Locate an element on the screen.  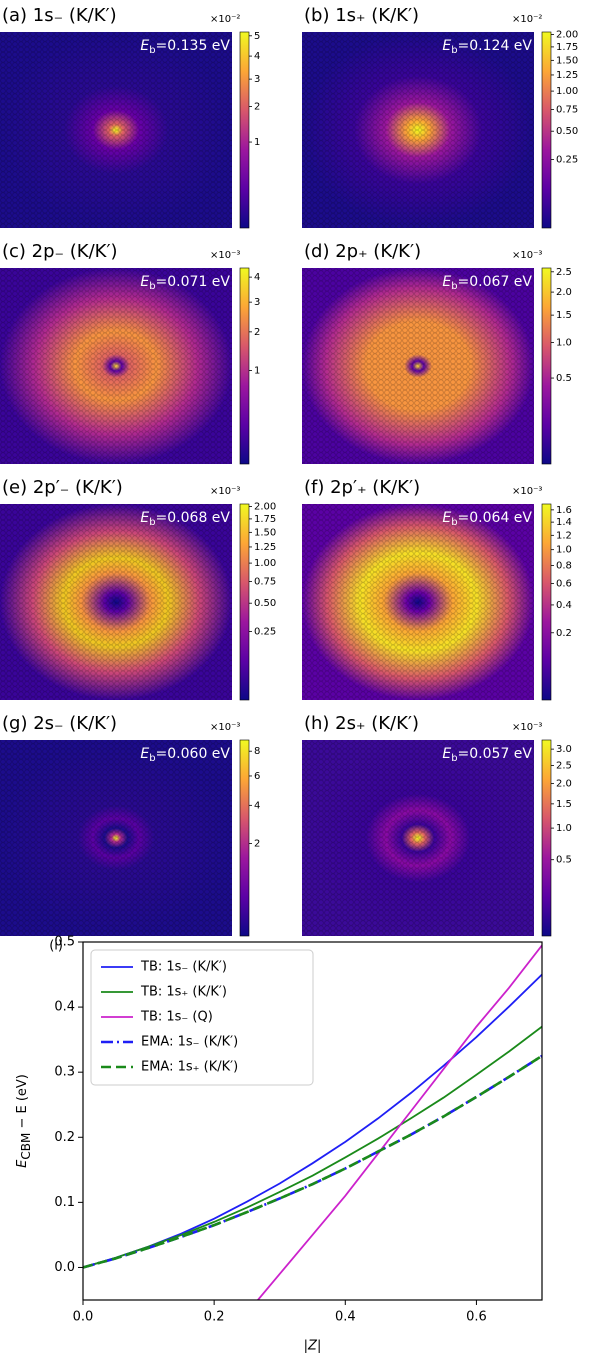
colorbar-tick-label: 8 is located at coordinates (257, 751).